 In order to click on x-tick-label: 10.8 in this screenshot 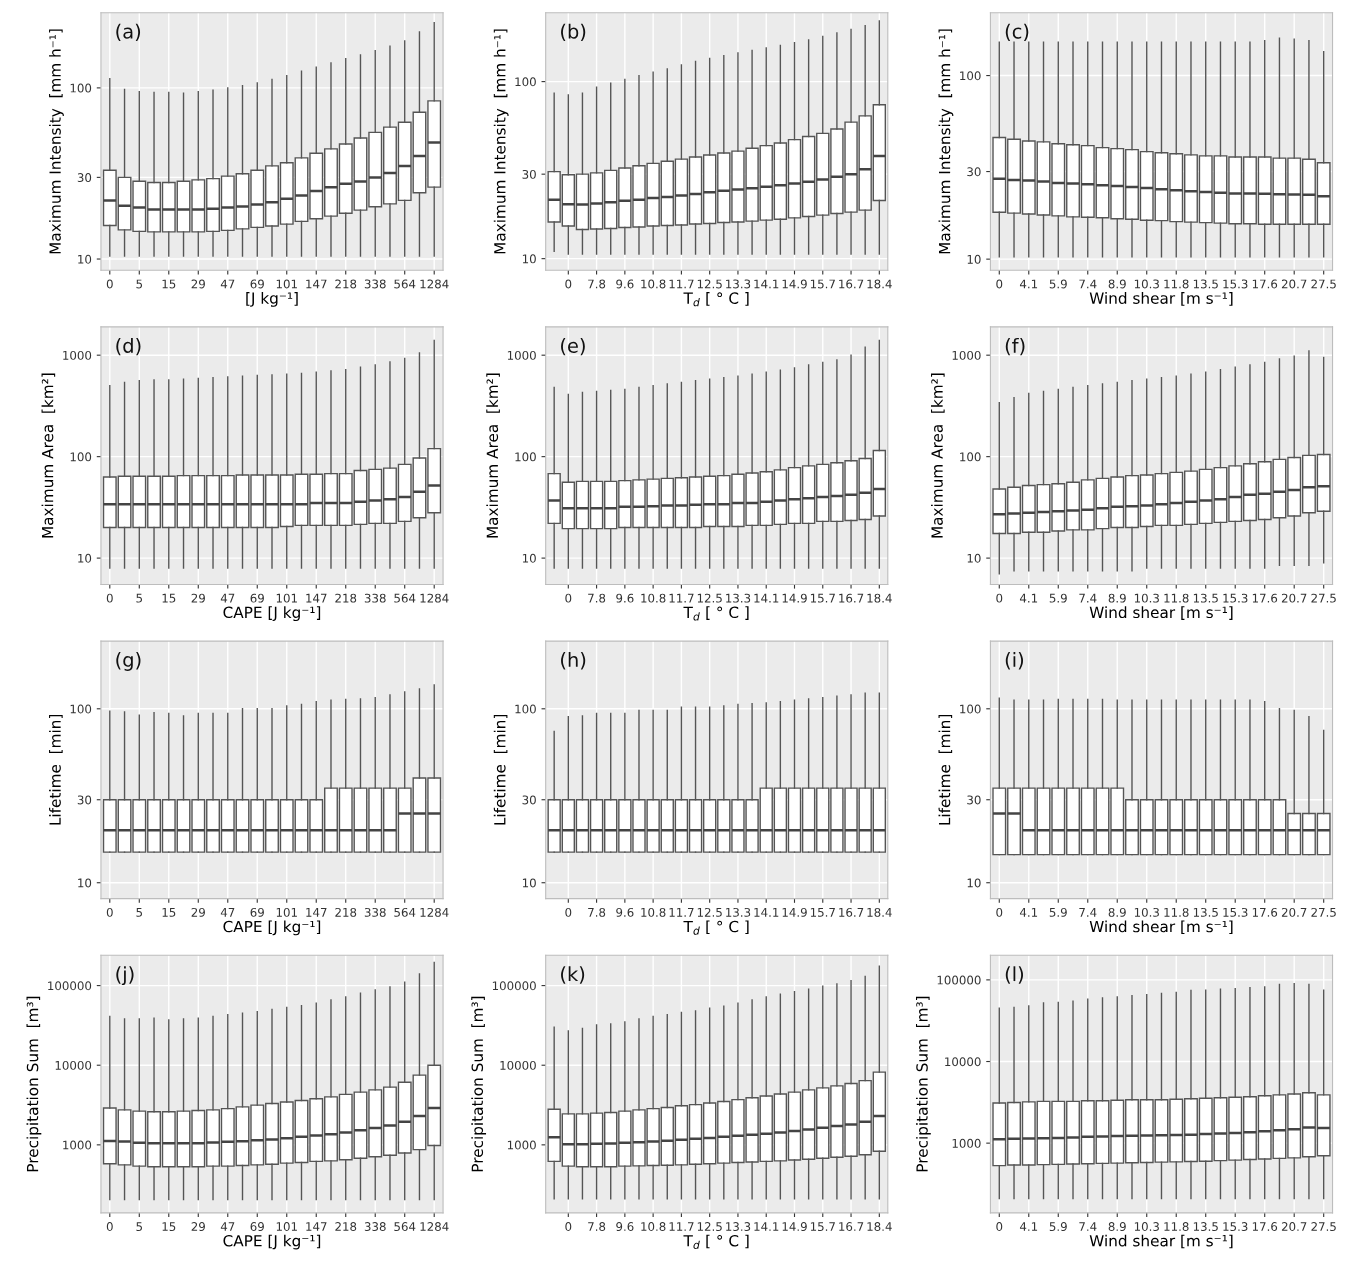, I will do `click(653, 598)`.